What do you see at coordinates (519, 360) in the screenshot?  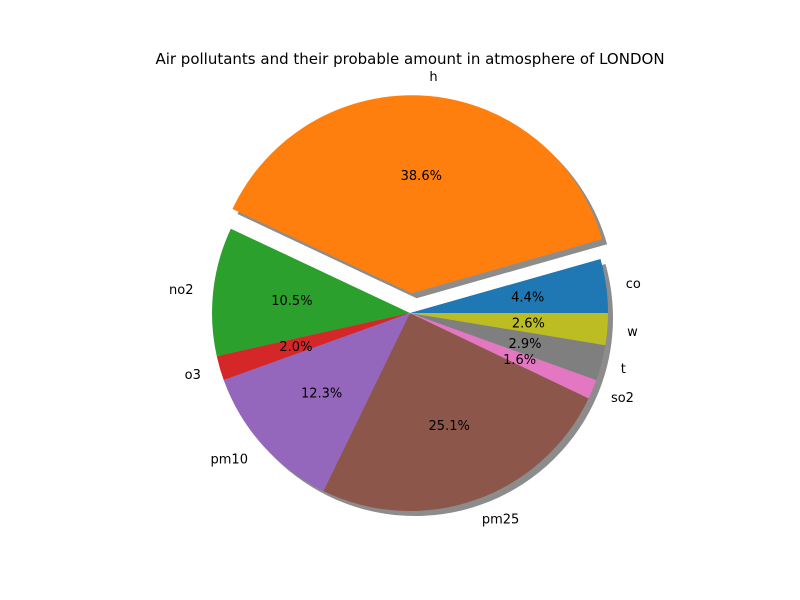 I see `pie-pct-label-so2: 1.6%` at bounding box center [519, 360].